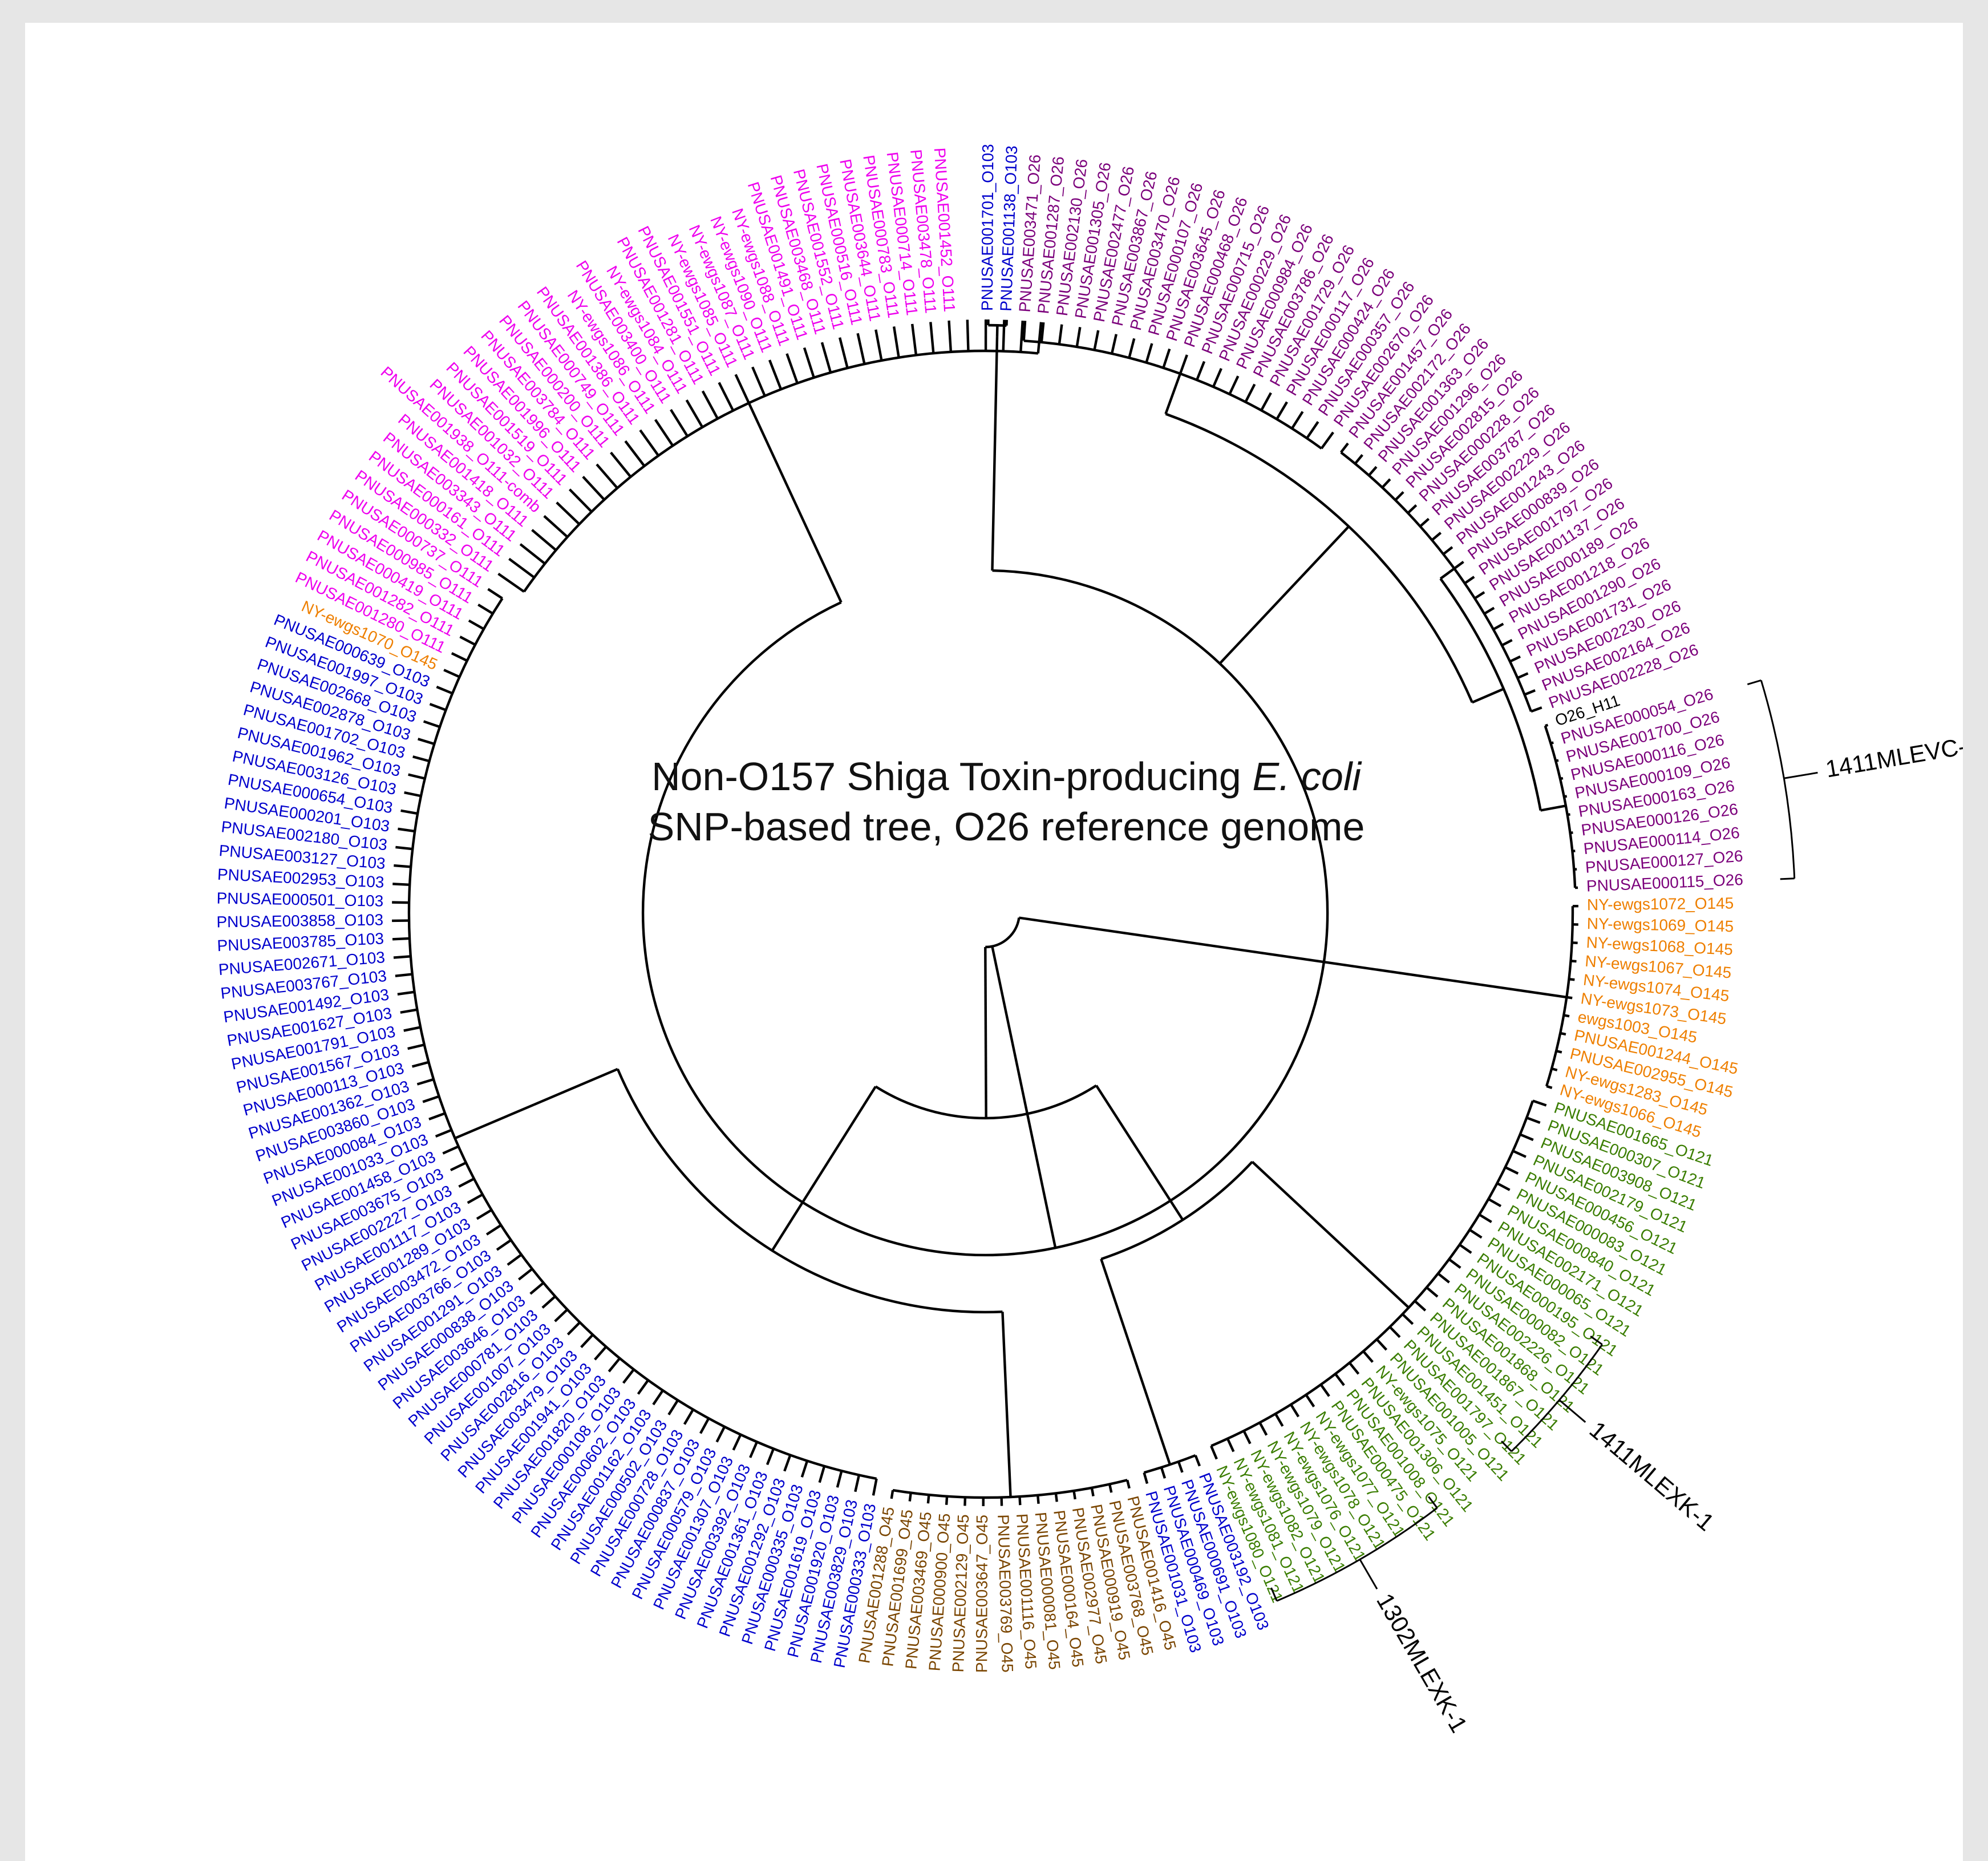 This screenshot has width=1988, height=1861. I want to click on clade-bracket-stem, so click(1572, 1411).